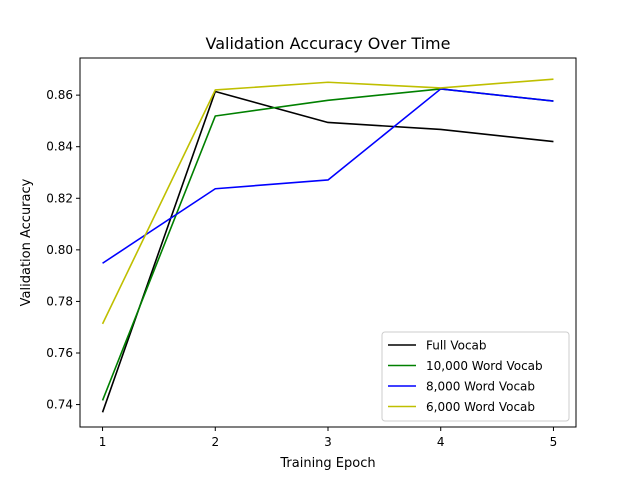  What do you see at coordinates (327, 463) in the screenshot?
I see `x-axis-label: Training Epoch` at bounding box center [327, 463].